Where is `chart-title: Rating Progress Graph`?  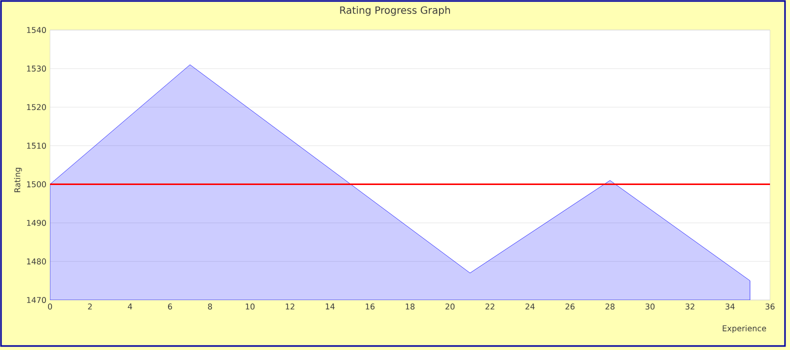 chart-title: Rating Progress Graph is located at coordinates (395, 11).